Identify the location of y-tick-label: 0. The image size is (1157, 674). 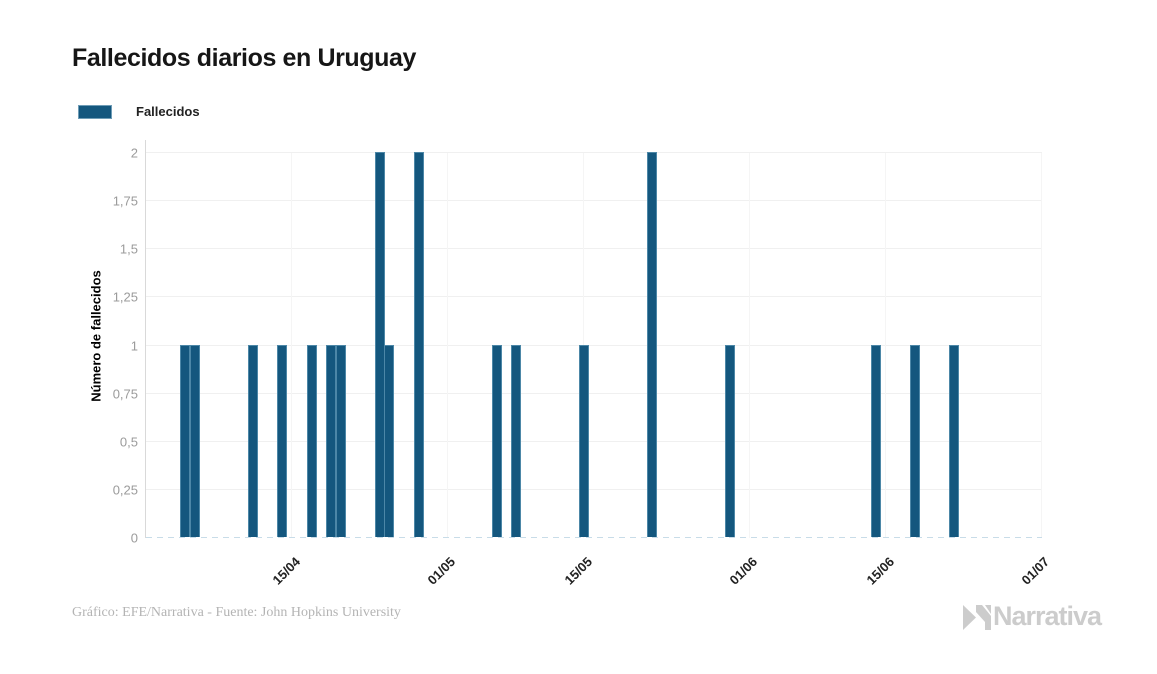
(134, 538).